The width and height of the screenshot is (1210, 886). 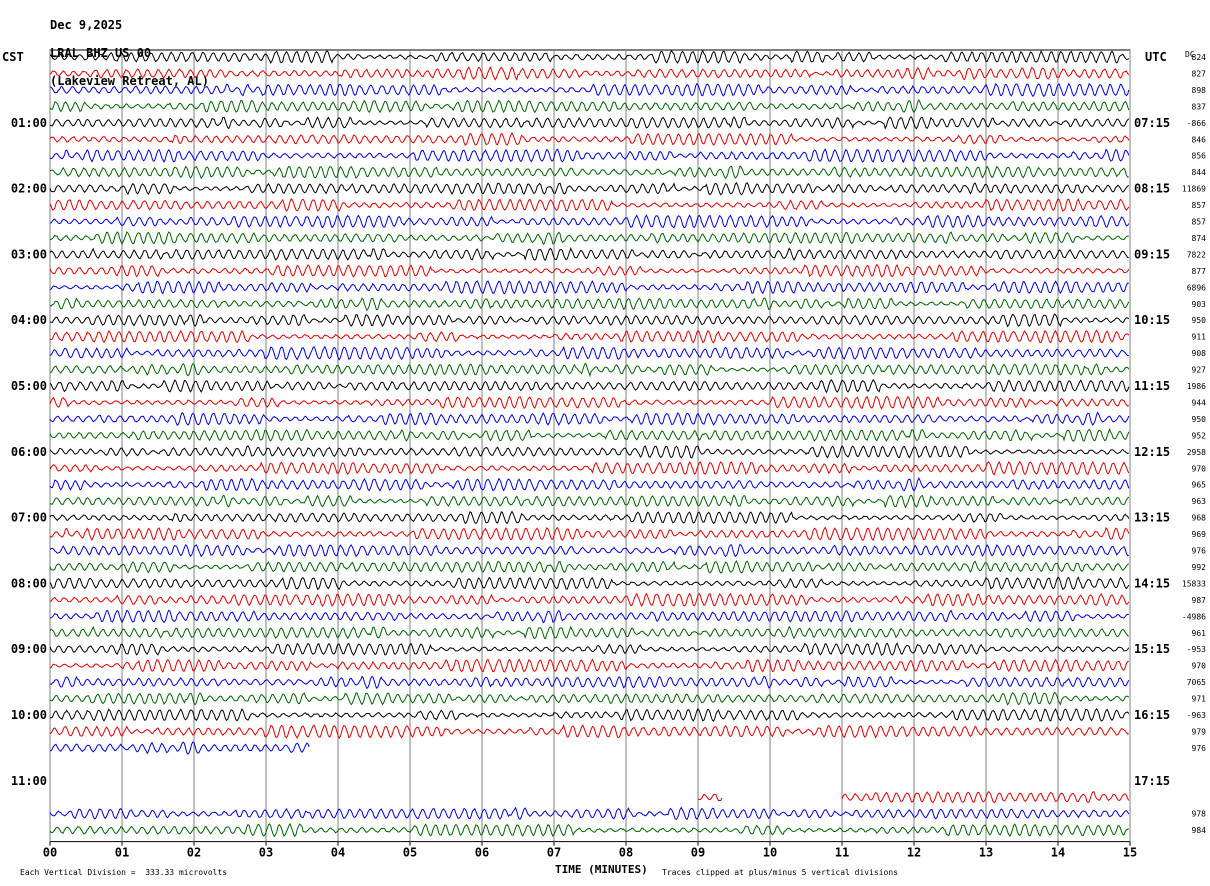 What do you see at coordinates (1199, 353) in the screenshot?
I see `dc-value: 908` at bounding box center [1199, 353].